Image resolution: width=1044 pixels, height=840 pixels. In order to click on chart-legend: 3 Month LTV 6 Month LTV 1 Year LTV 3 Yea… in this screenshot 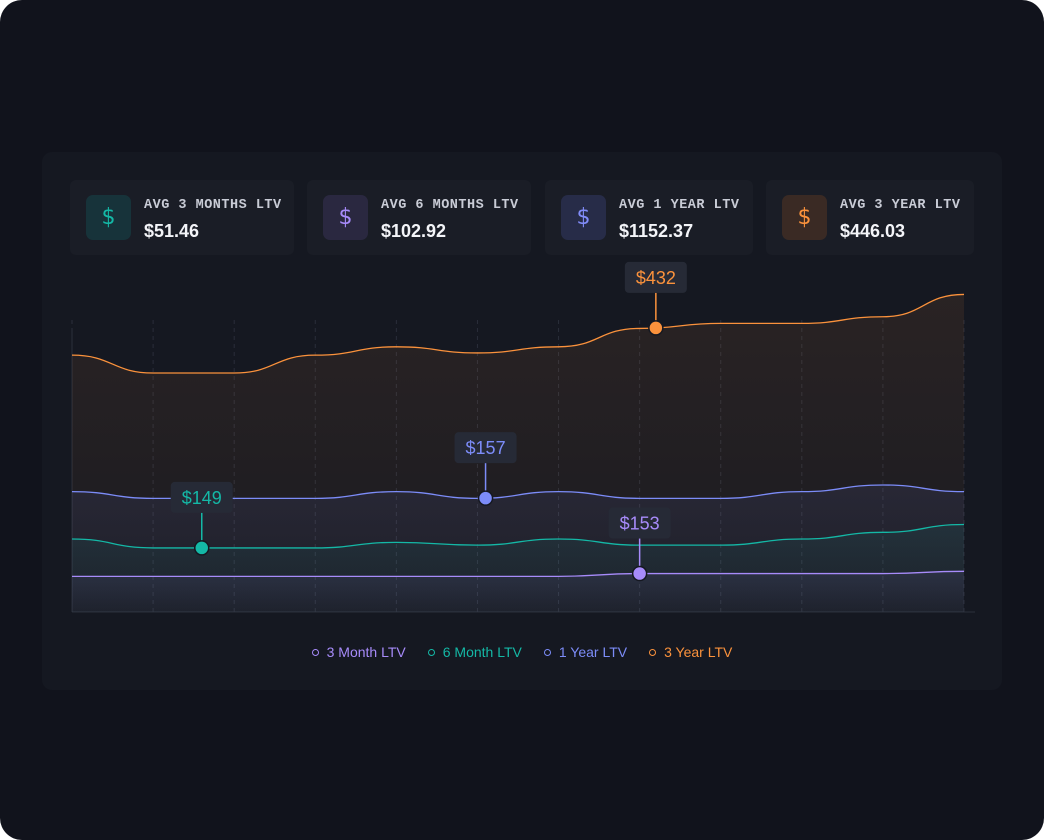, I will do `click(522, 652)`.